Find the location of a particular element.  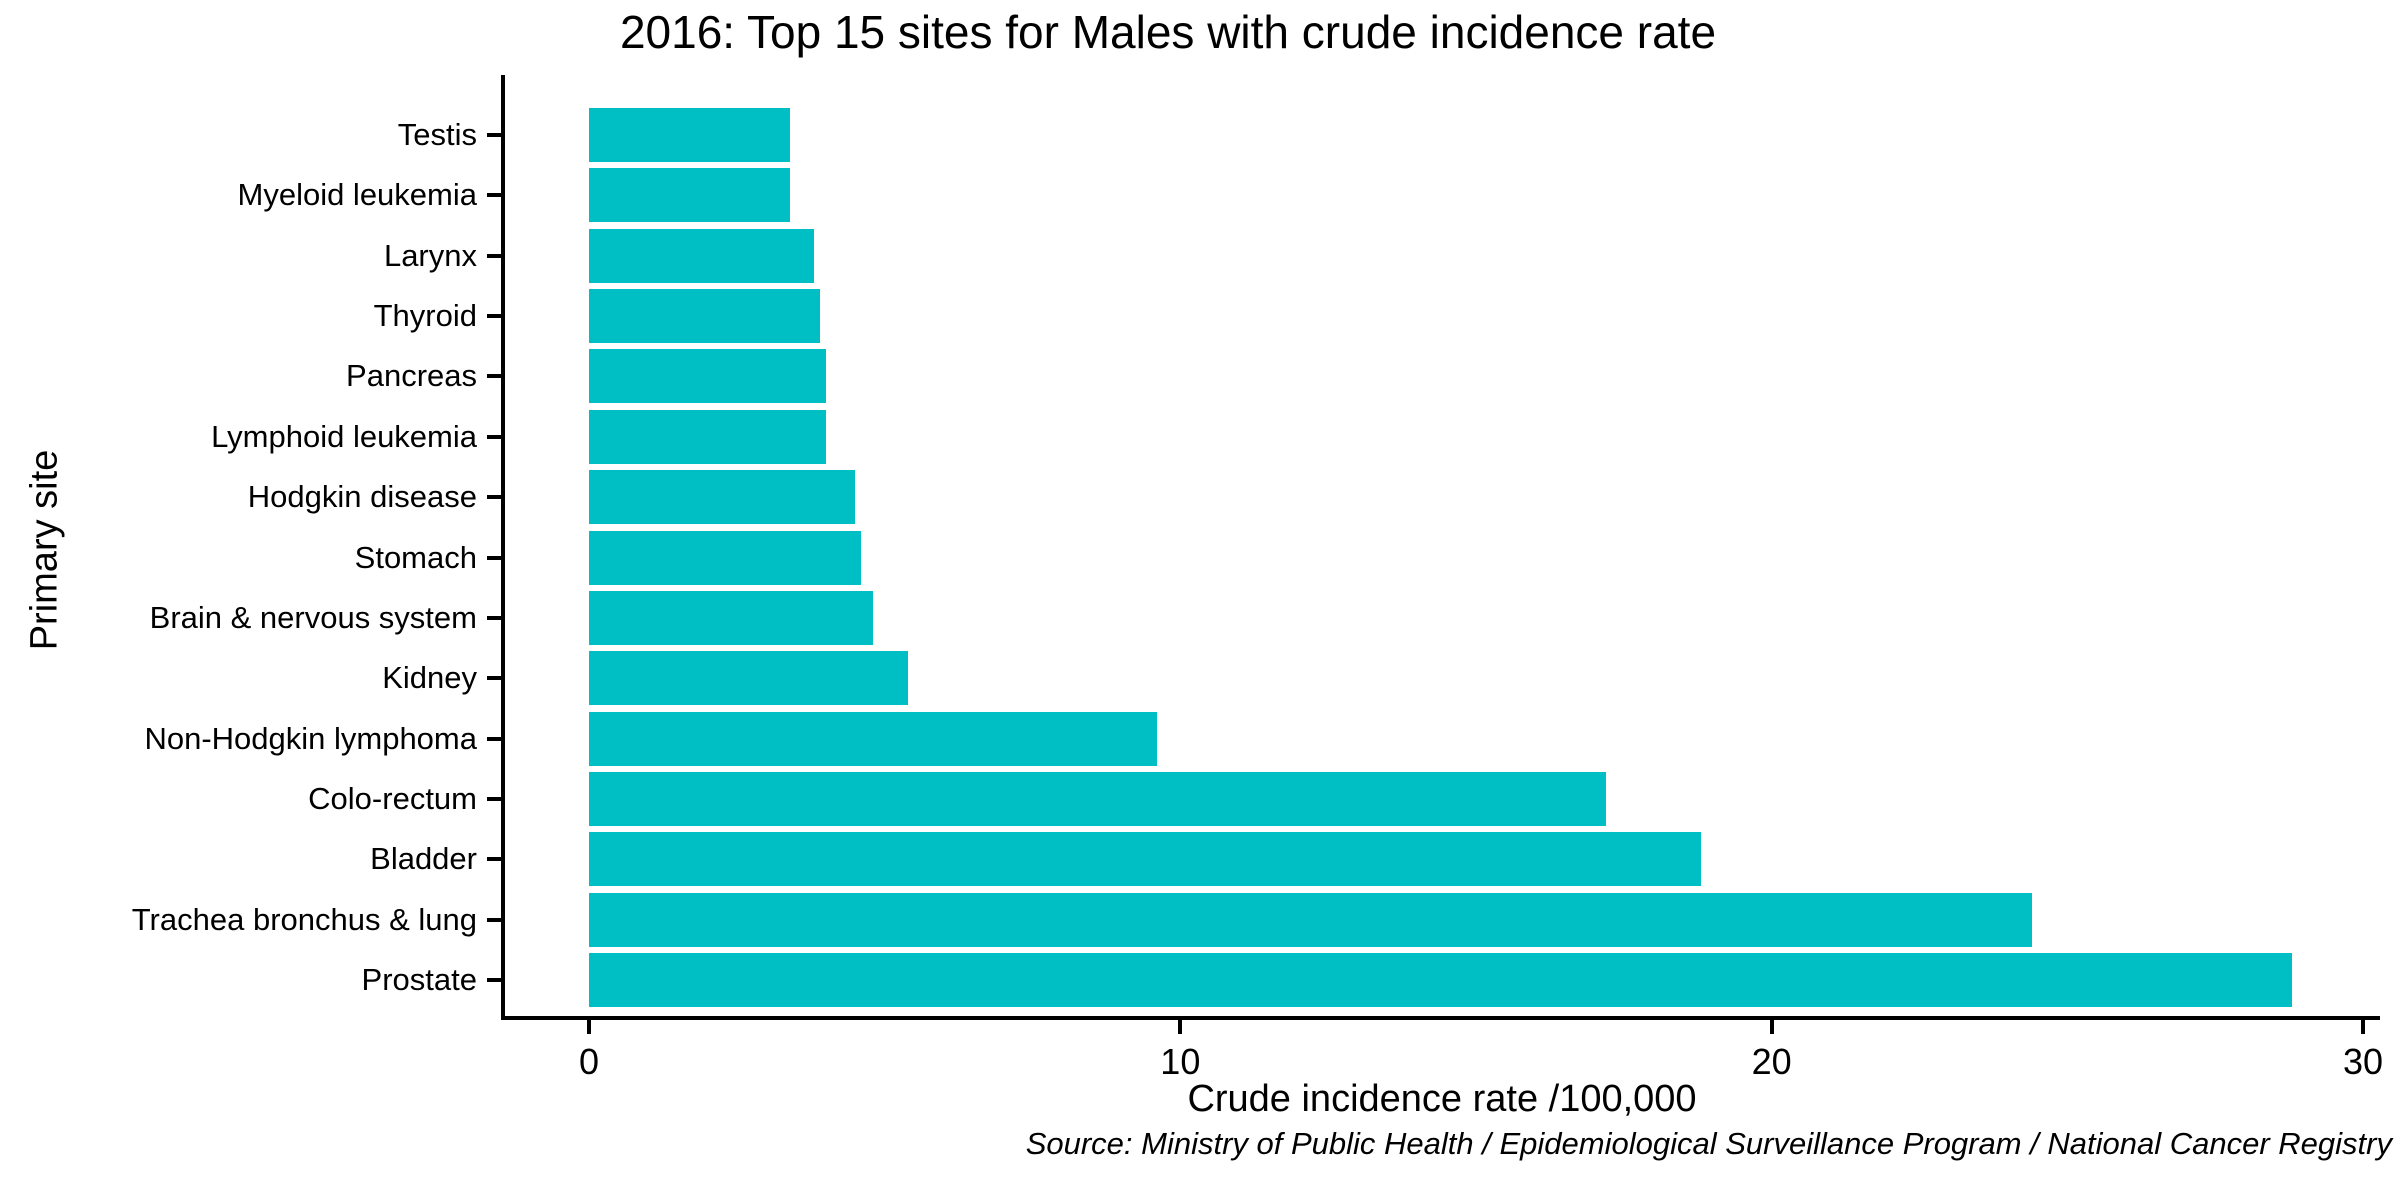

category-label: Brain & nervous system is located at coordinates (313, 617).